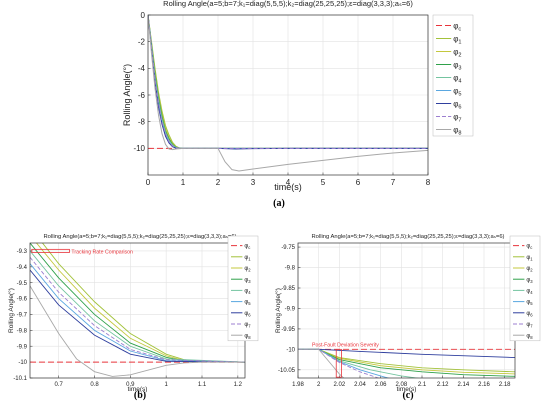 Image resolution: width=550 pixels, height=408 pixels. I want to click on x-tick-label: 1.1, so click(202, 385).